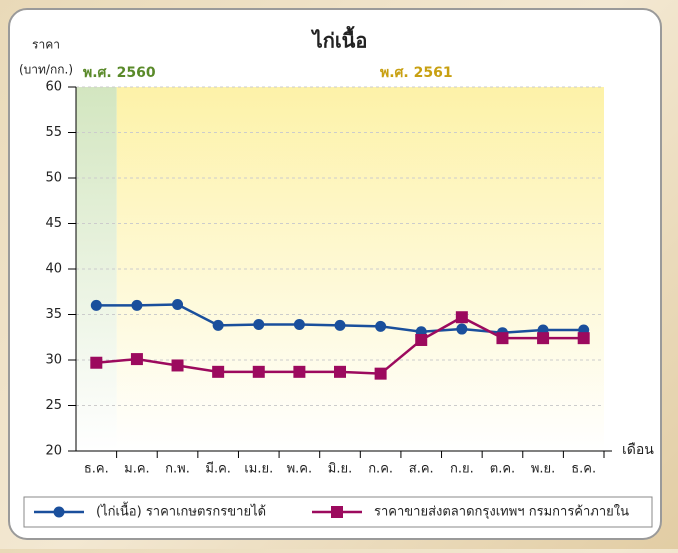 The width and height of the screenshot is (678, 553). Describe the element at coordinates (53, 132) in the screenshot. I see `y-tick-label: 55` at that location.